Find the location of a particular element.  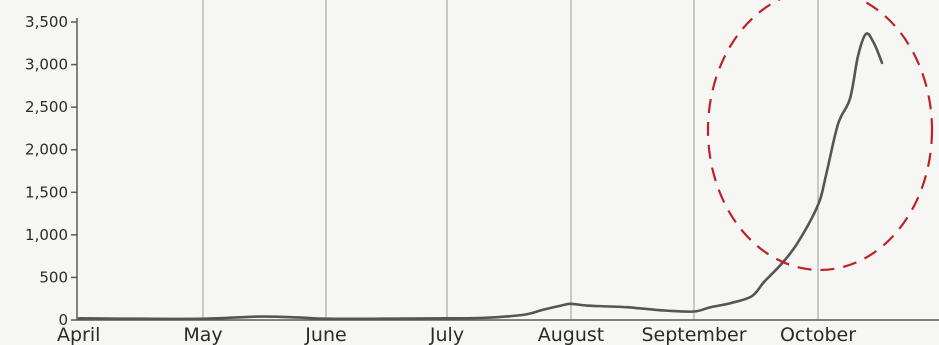

x-tick-label: August is located at coordinates (571, 334).